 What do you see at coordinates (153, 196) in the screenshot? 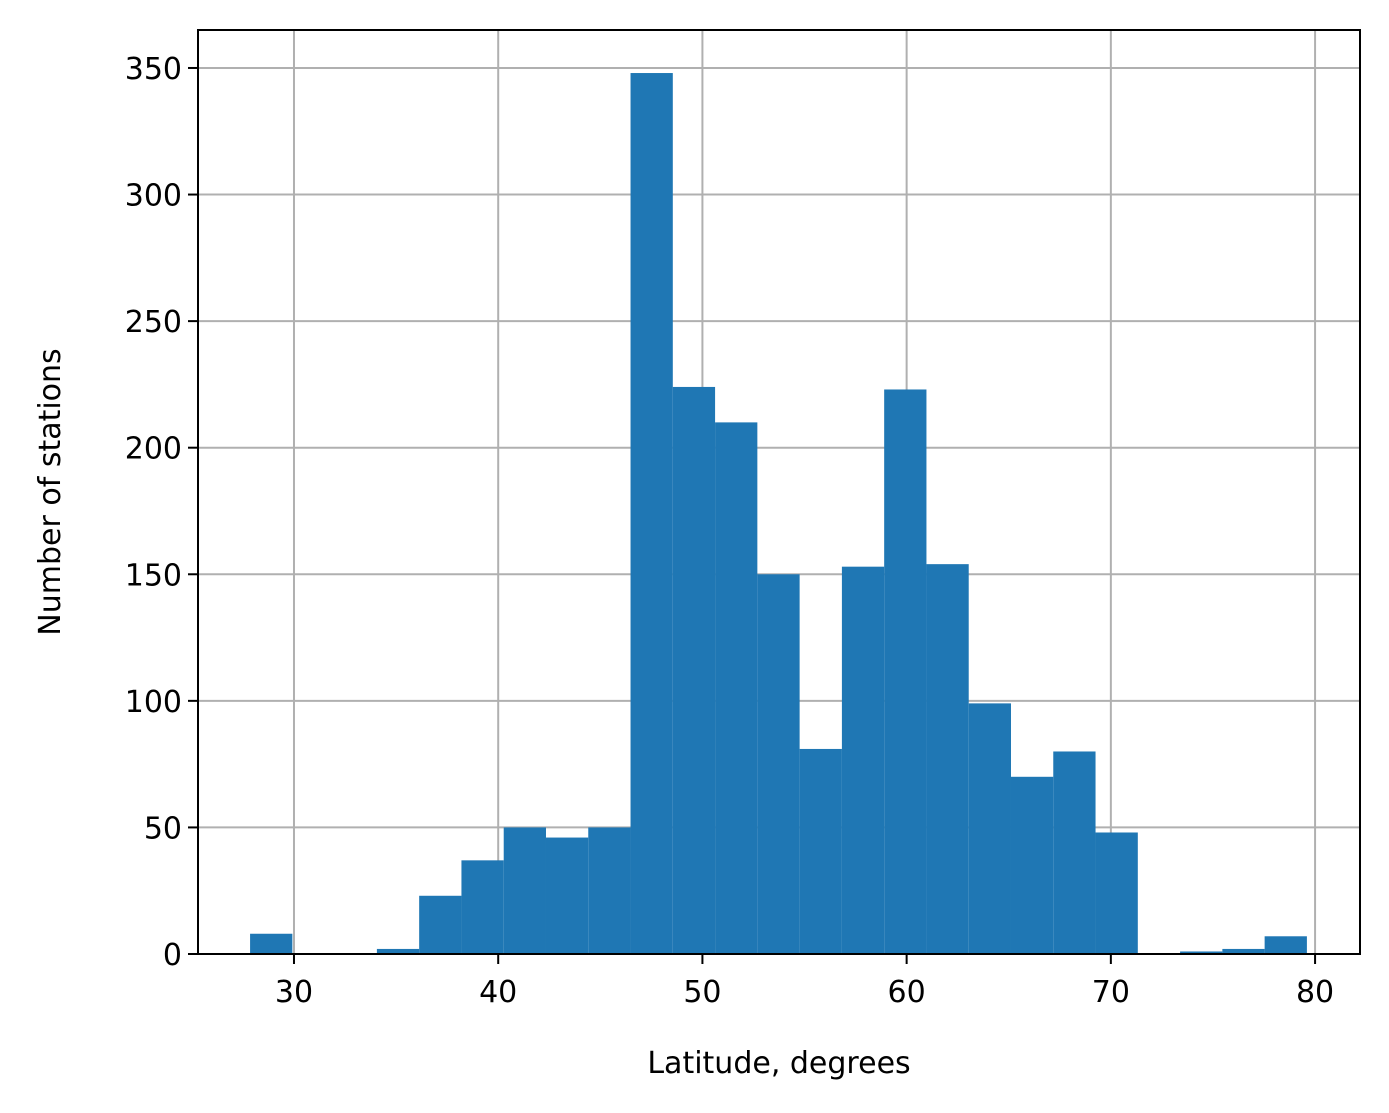
I see `y-tick-label: 300` at bounding box center [153, 196].